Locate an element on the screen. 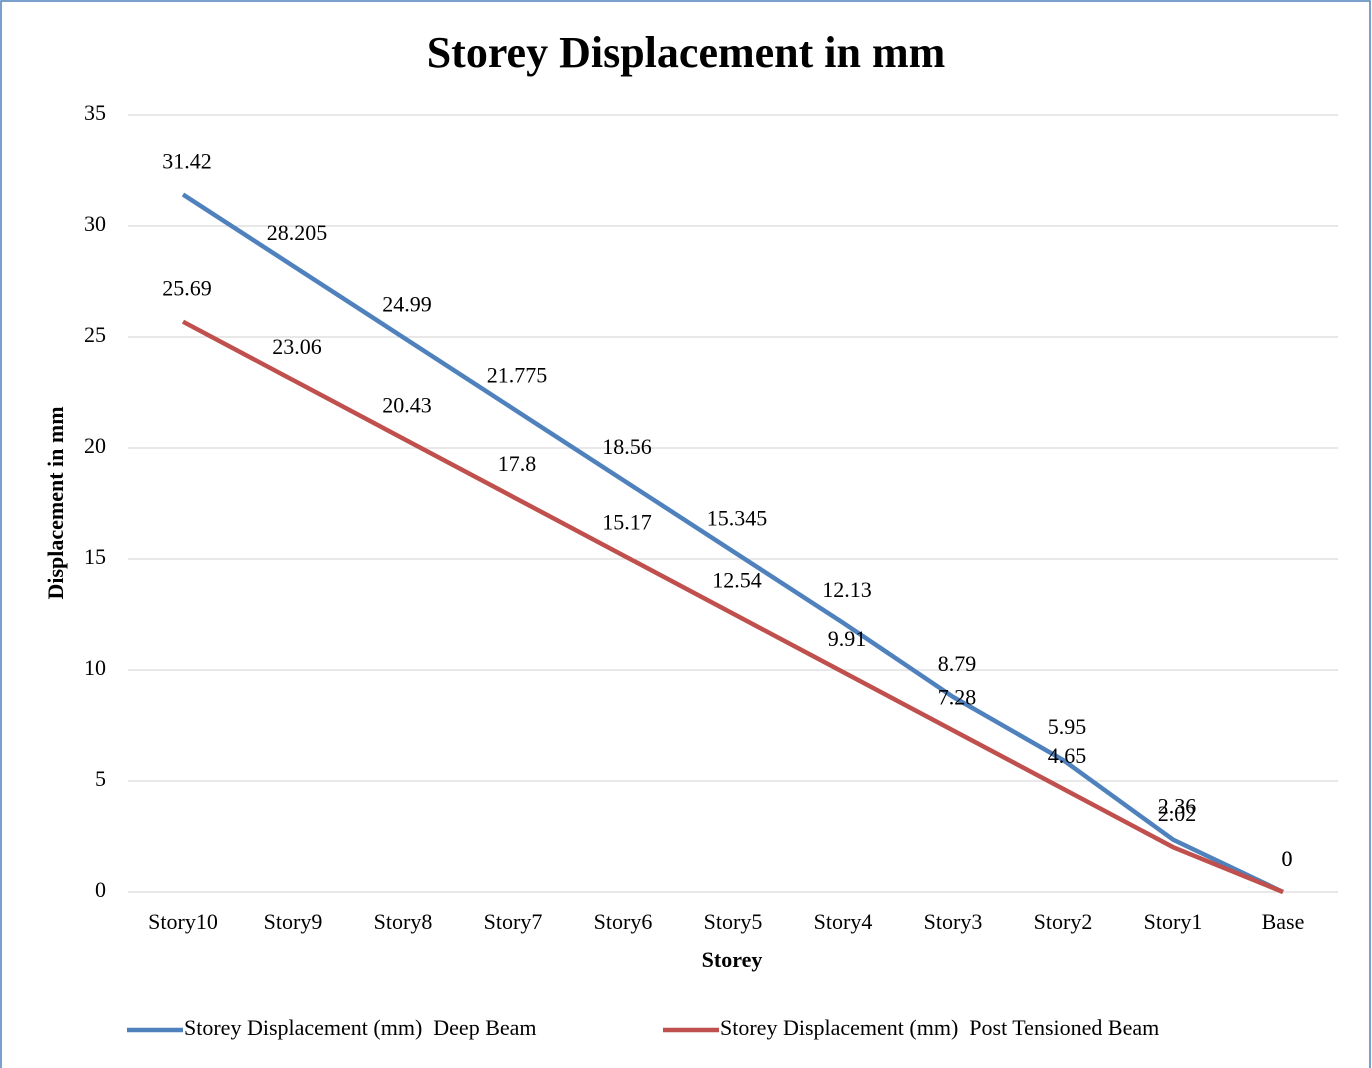 This screenshot has width=1372, height=1068. x-tick-label: Story8 is located at coordinates (403, 921).